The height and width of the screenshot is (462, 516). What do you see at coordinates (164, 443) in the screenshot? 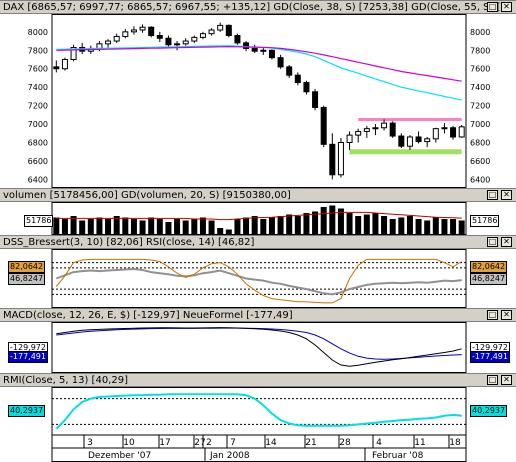
I see `day-label: 17` at bounding box center [164, 443].